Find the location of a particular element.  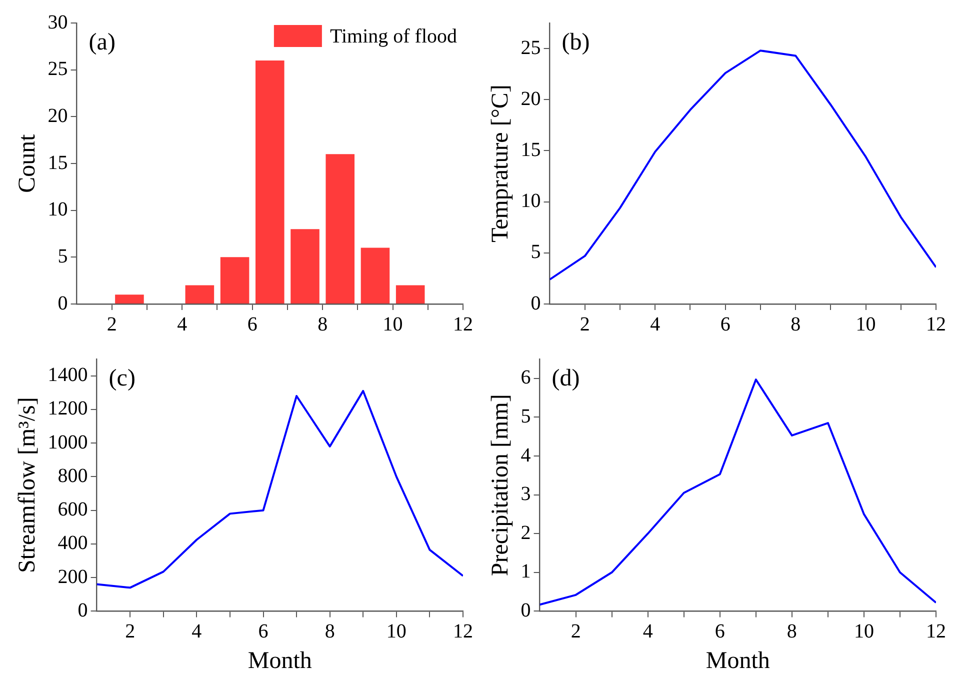

y-tick-label: 1200 is located at coordinates (68, 409).